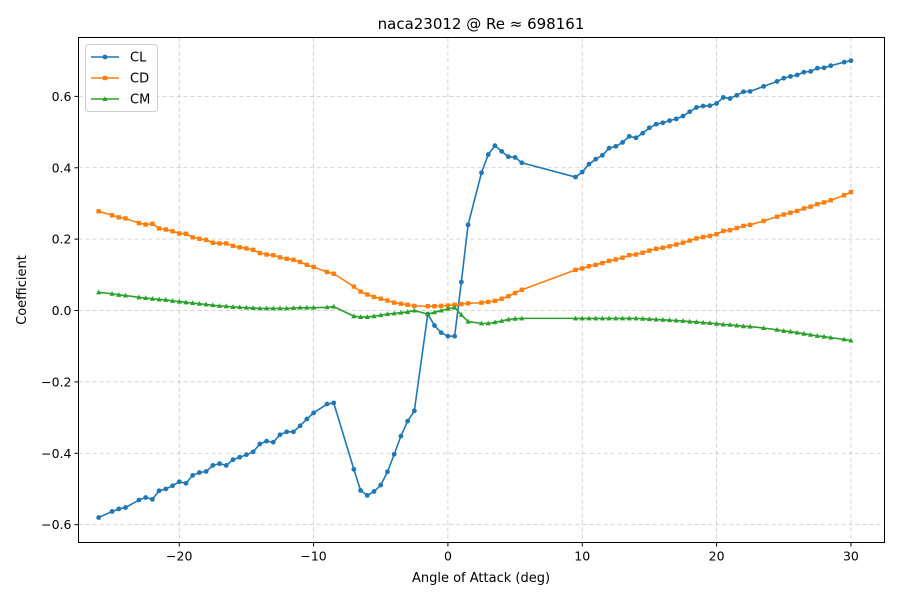  I want to click on x-tick-label: 30, so click(851, 556).